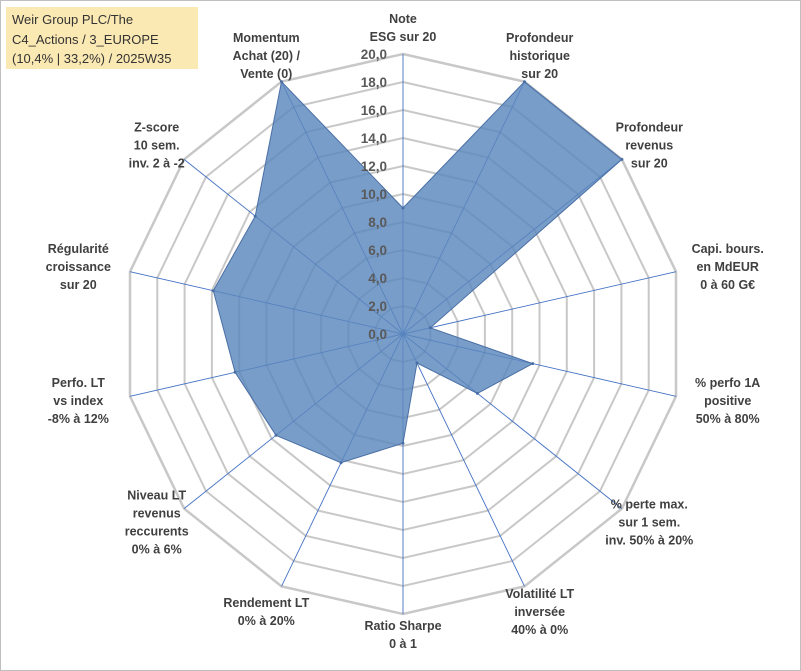 The image size is (801, 671). I want to click on axis-label: reccurents, so click(157, 531).